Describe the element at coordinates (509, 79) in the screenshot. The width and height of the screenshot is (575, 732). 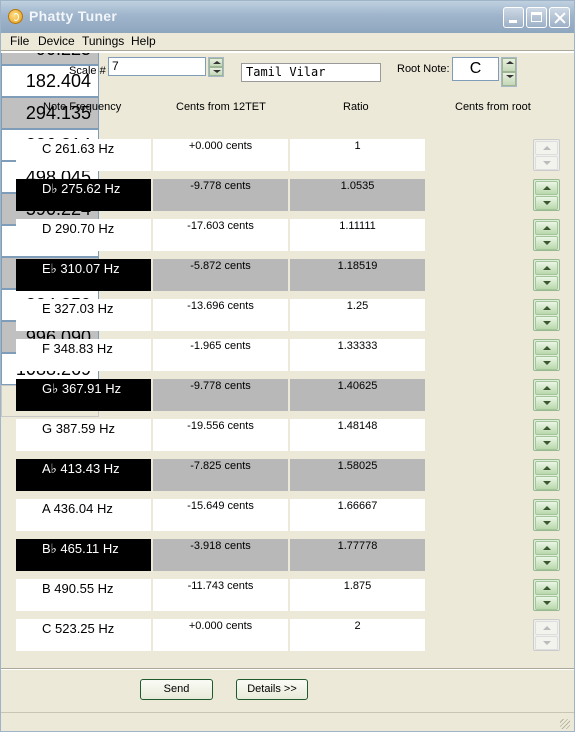
I see `root-down-button` at that location.